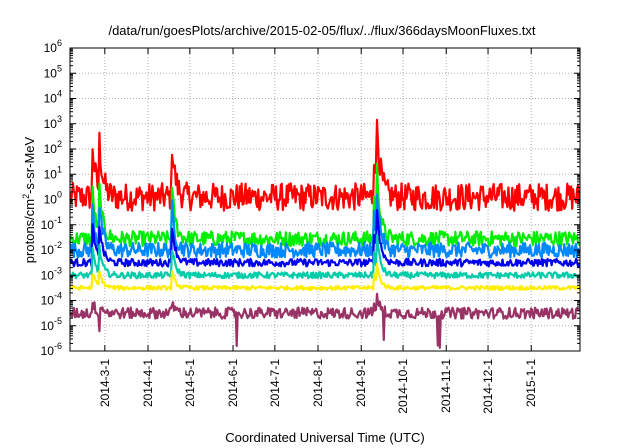  What do you see at coordinates (51, 324) in the screenshot?
I see `y-tick-label: 10⁻⁵` at bounding box center [51, 324].